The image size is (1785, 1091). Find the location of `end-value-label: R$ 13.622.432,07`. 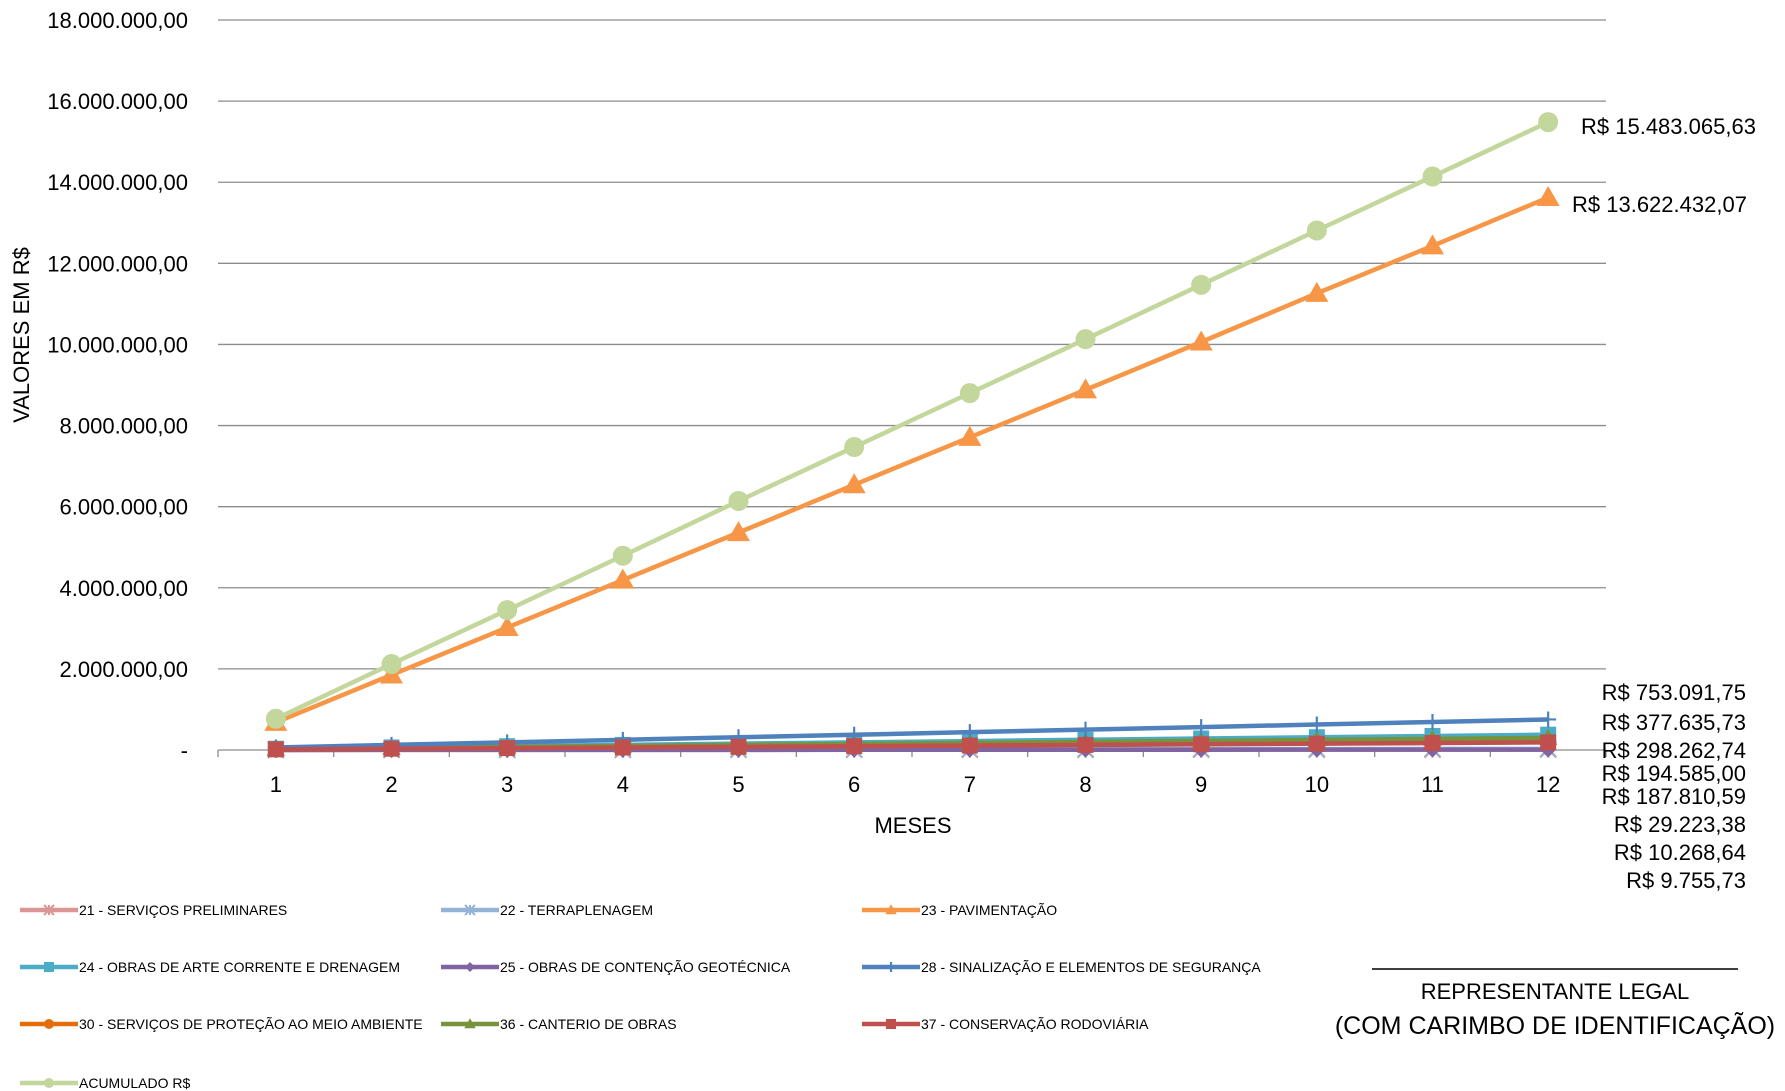

end-value-label: R$ 13.622.432,07 is located at coordinates (1659, 204).